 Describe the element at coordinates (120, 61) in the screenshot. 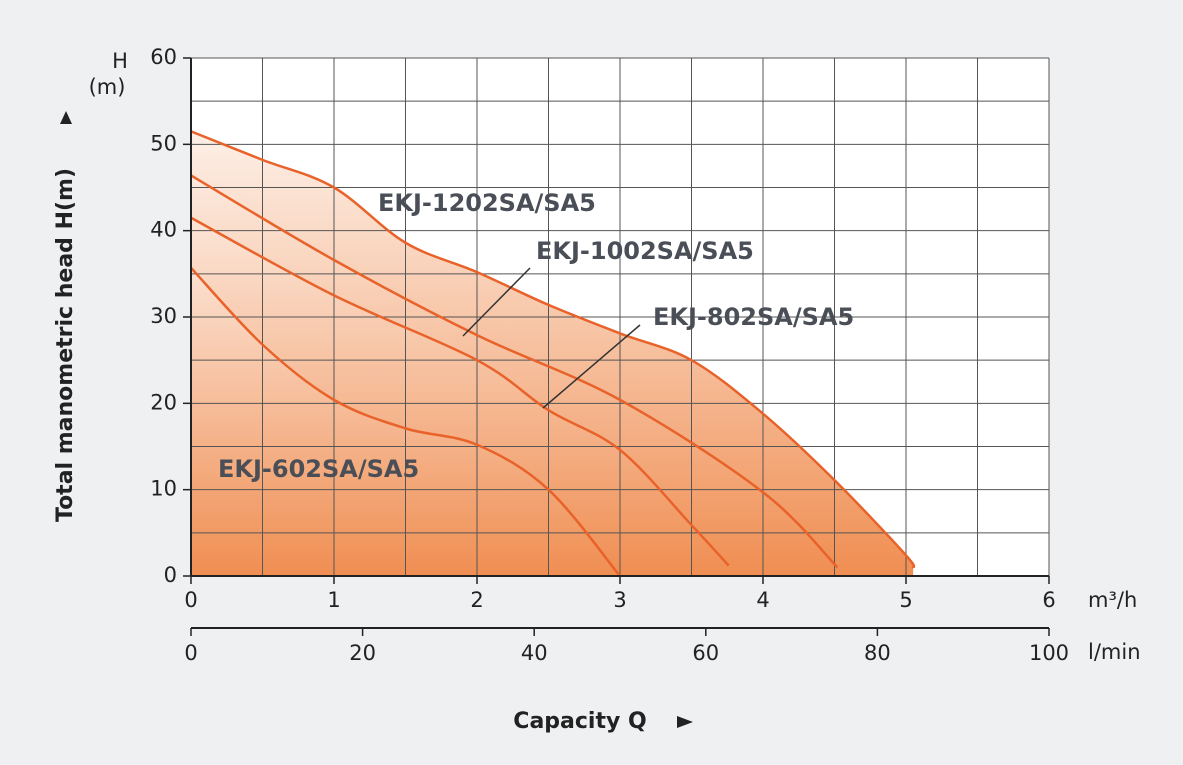

I see `y-unit-symbol: H` at that location.